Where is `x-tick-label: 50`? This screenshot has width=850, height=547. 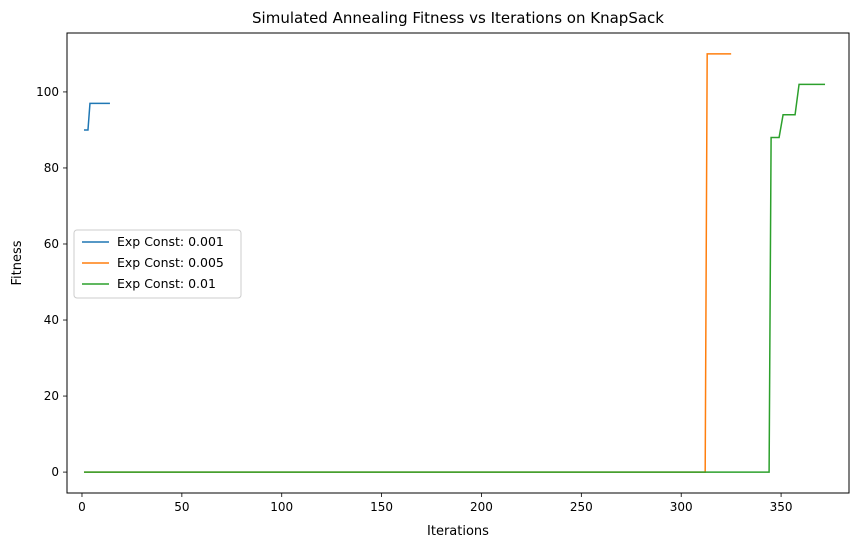 x-tick-label: 50 is located at coordinates (181, 507).